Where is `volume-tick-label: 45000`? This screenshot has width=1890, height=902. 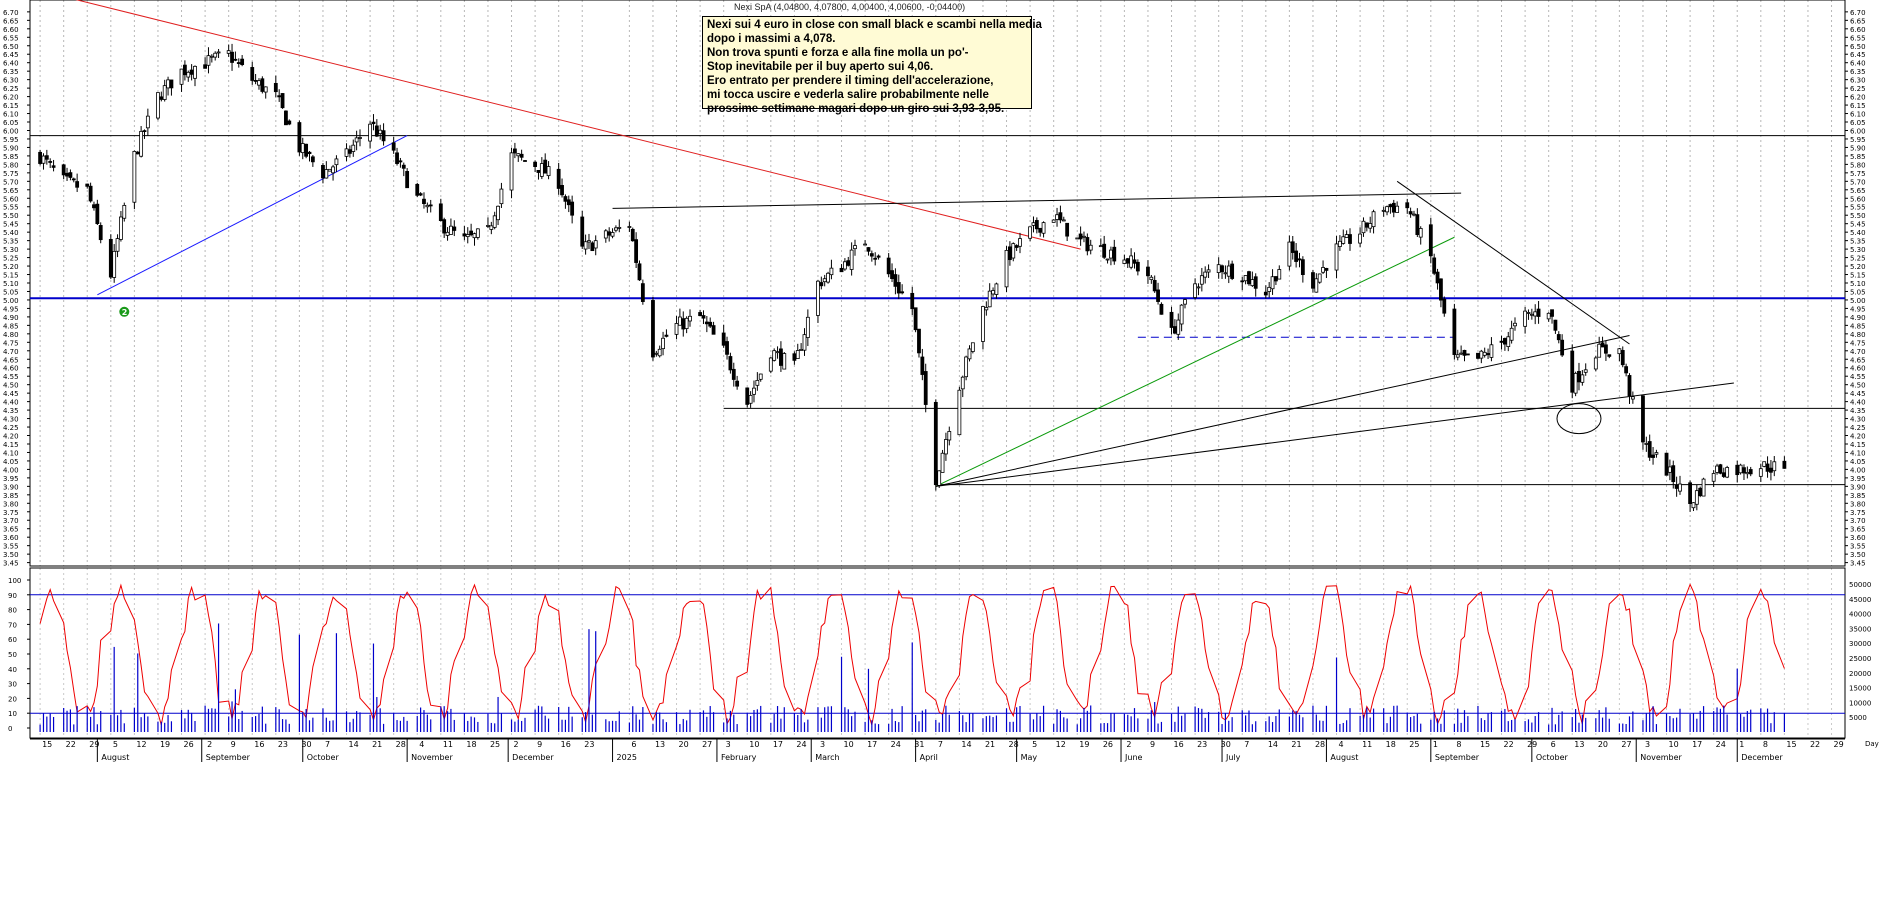
volume-tick-label: 45000 is located at coordinates (1860, 600).